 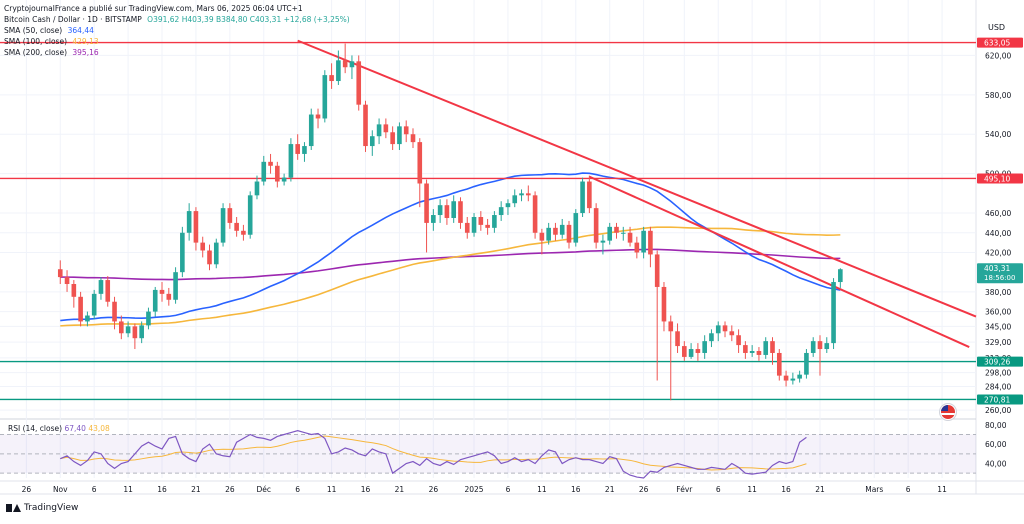 I want to click on support-mid-tag-label: 309,26, so click(x=997, y=362).